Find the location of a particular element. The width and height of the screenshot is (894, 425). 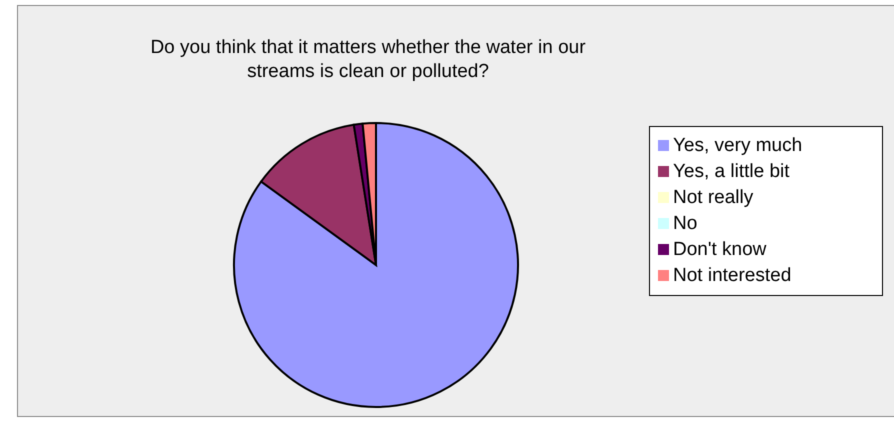

legend-label: Yes, very much is located at coordinates (737, 145).